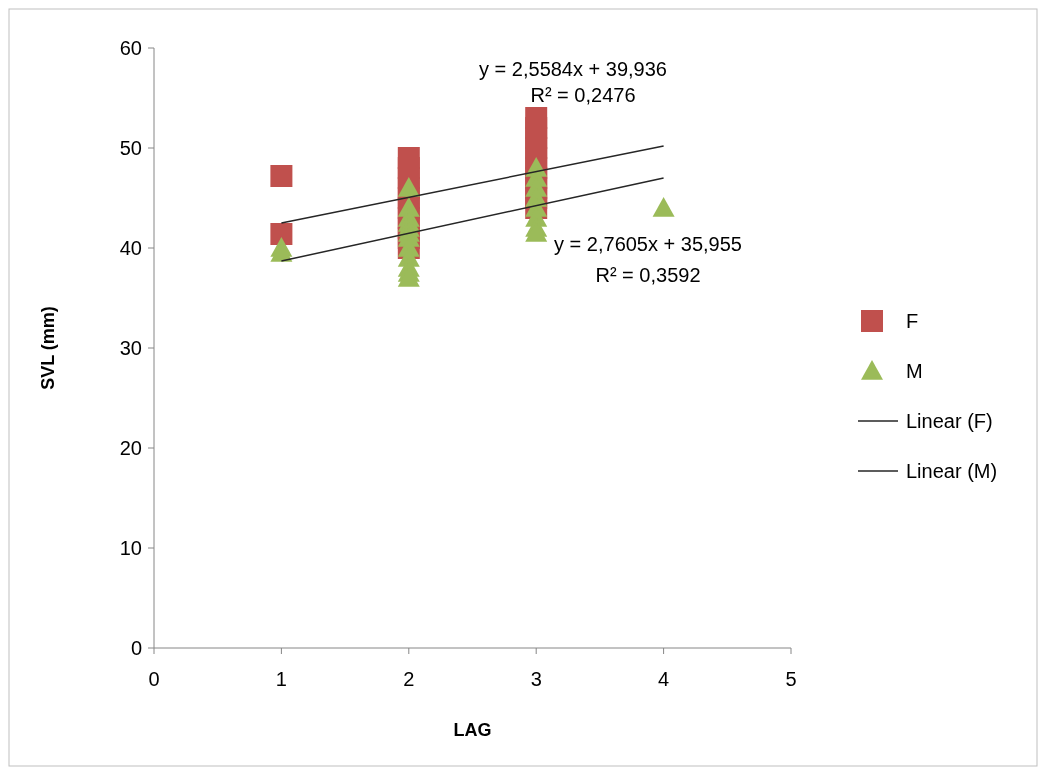  Describe the element at coordinates (130, 48) in the screenshot. I see `y-tick-label: 60` at that location.